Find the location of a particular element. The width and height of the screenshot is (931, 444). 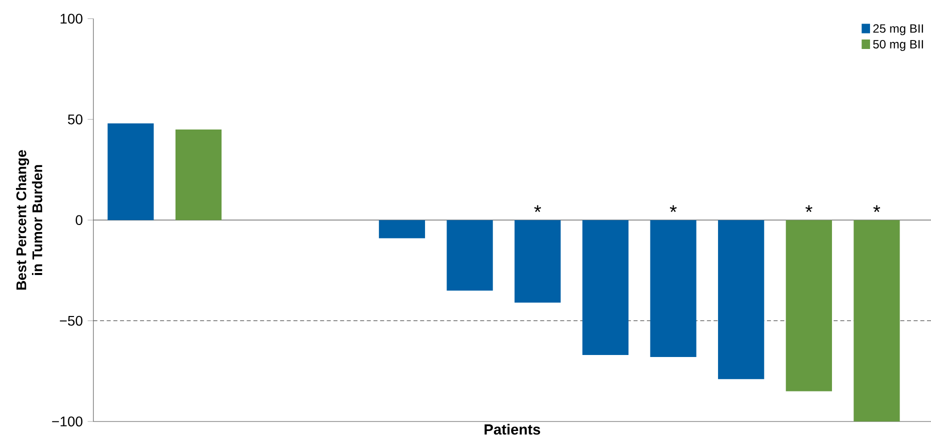

y-tick-label: −50 is located at coordinates (71, 321).